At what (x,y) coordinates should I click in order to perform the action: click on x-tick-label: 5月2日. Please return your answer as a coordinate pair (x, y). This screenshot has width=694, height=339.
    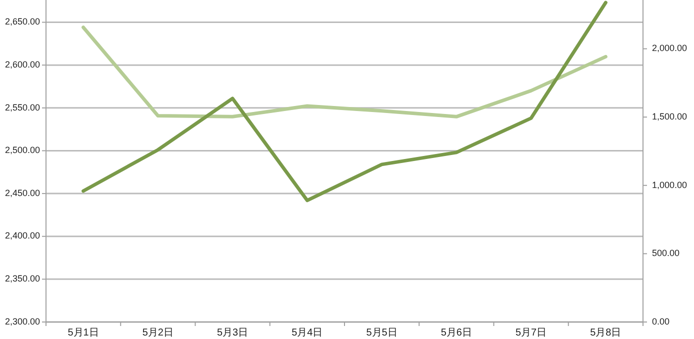
    Looking at the image, I should click on (158, 333).